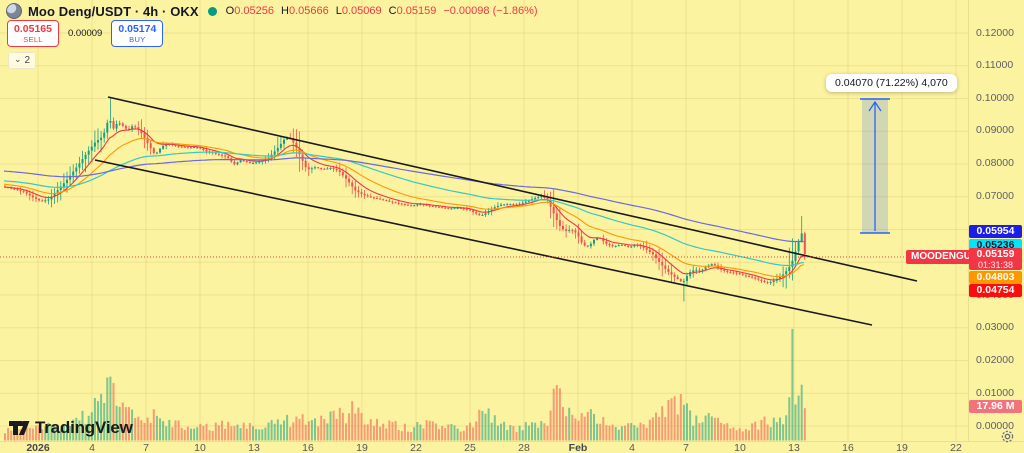 The height and width of the screenshot is (453, 1024). I want to click on symbol-title: Moo Deng/USDT · 4h · OKX, so click(113, 11).